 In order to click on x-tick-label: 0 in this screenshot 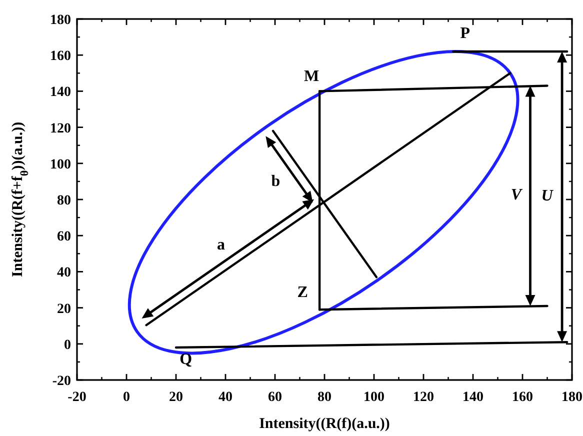, I will do `click(126, 397)`.